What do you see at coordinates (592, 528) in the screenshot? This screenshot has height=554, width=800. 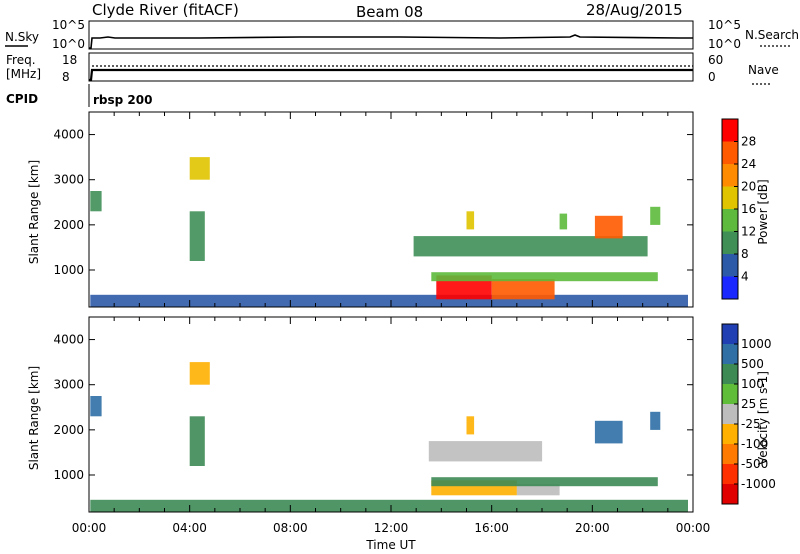 I see `xtick-label-5: 20:00` at bounding box center [592, 528].